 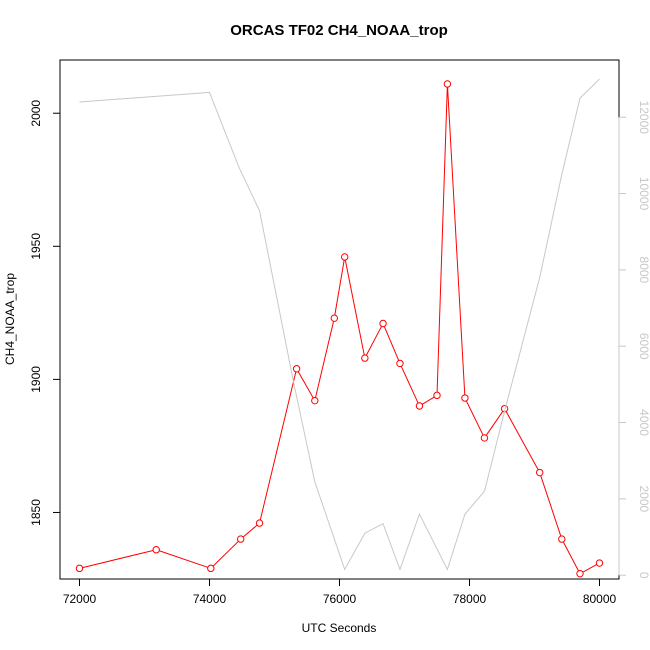 I want to click on x-axis: 72000 74000 76000 78000 80000, so click(x=340, y=592).